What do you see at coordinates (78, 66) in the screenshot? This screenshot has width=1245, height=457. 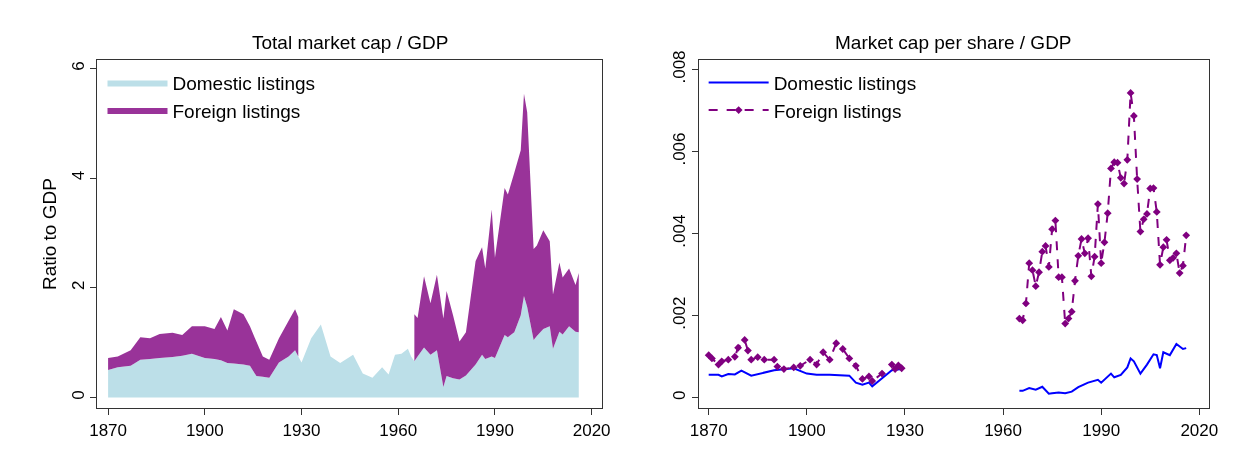 I see `y-tick-label: 6` at bounding box center [78, 66].